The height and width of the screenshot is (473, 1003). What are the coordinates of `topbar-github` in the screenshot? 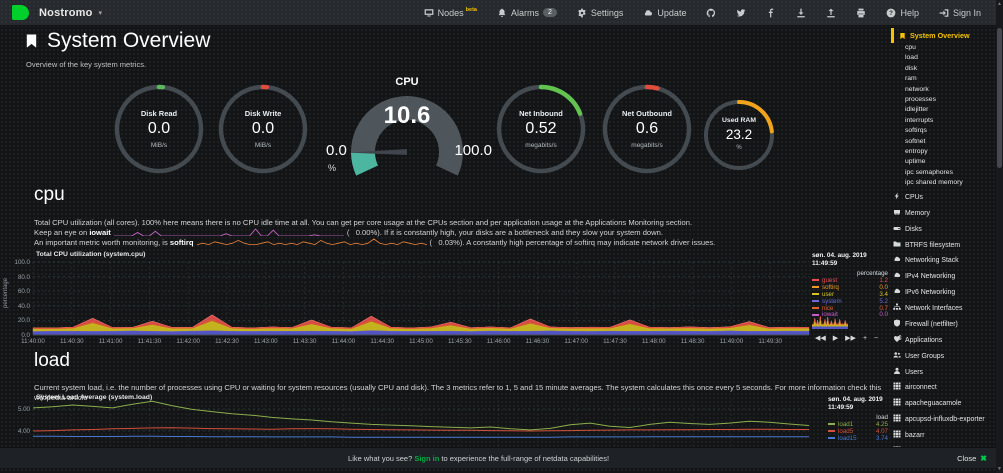 It's located at (711, 12).